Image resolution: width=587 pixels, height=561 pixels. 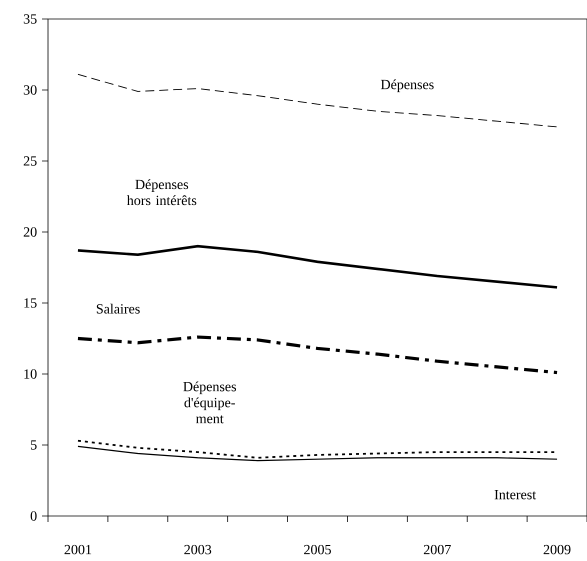 What do you see at coordinates (30, 161) in the screenshot?
I see `y-tick-label: 25` at bounding box center [30, 161].